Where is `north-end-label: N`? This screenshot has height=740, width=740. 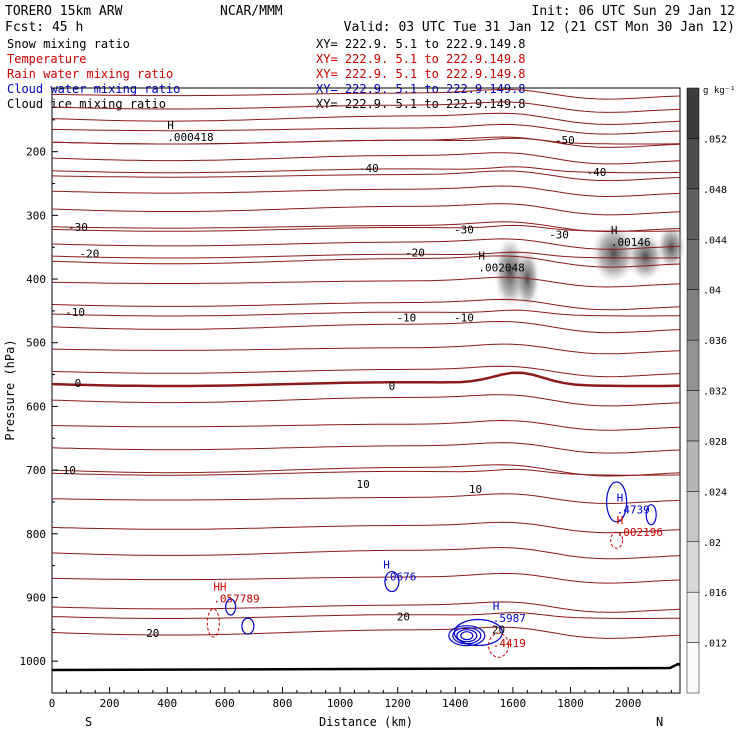
north-end-label: N is located at coordinates (659, 722).